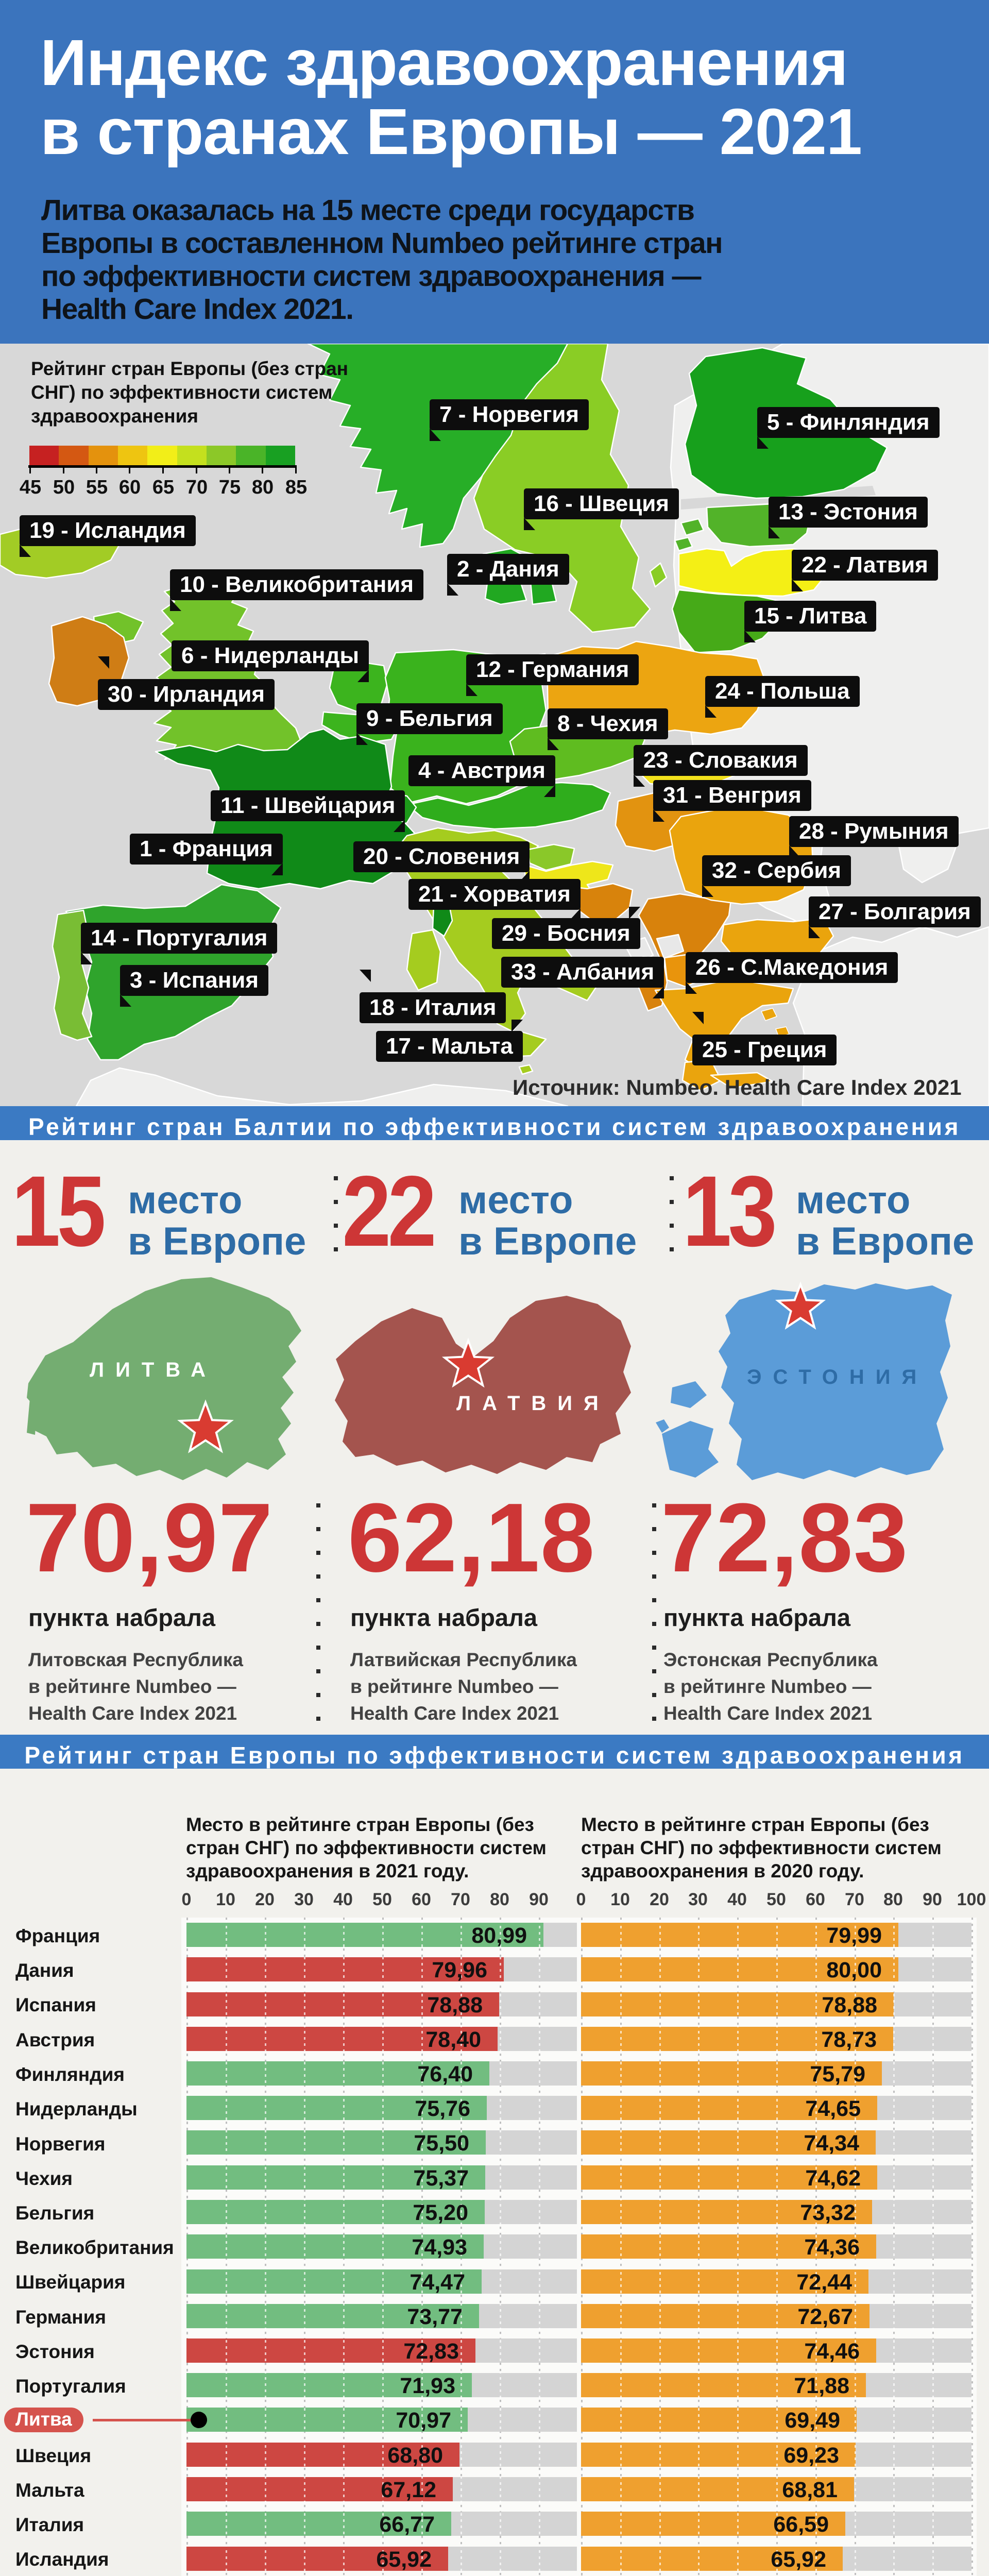 The height and width of the screenshot is (2576, 989). Describe the element at coordinates (837, 1377) in the screenshot. I see `svg-text: ЭСТОНИЯ` at that location.